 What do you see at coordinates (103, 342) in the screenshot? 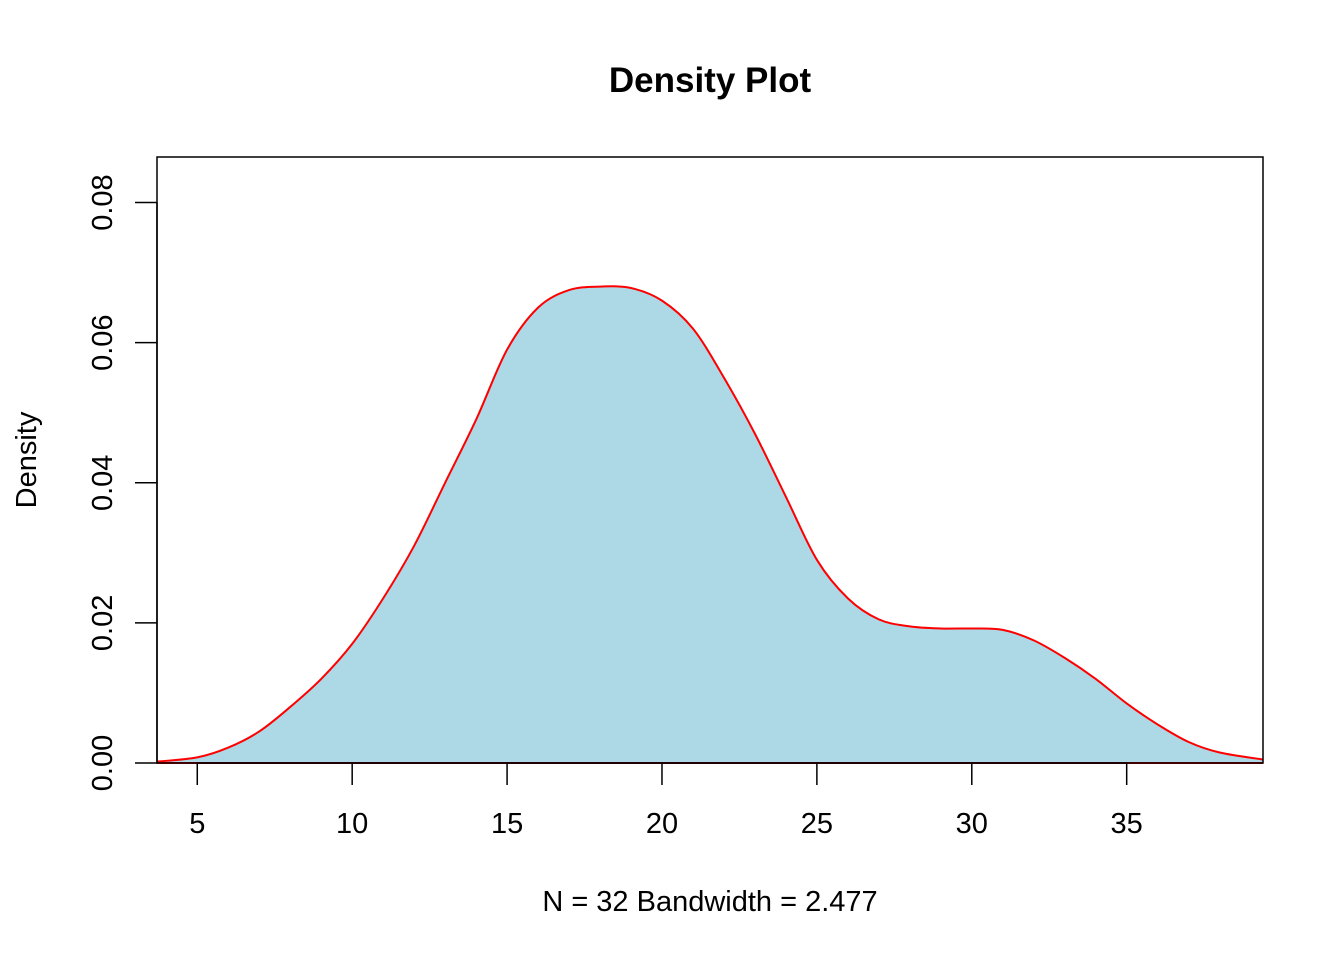
I see `y-tick-label: 0.06` at bounding box center [103, 342].